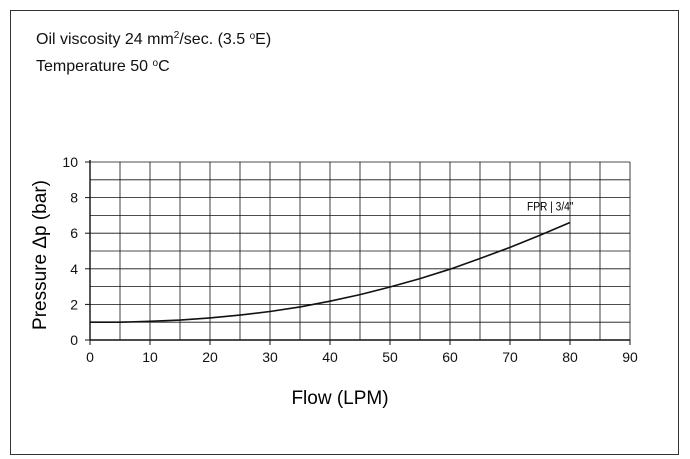 Image resolution: width=690 pixels, height=459 pixels. I want to click on series-label: FPR | 3/4", so click(550, 207).